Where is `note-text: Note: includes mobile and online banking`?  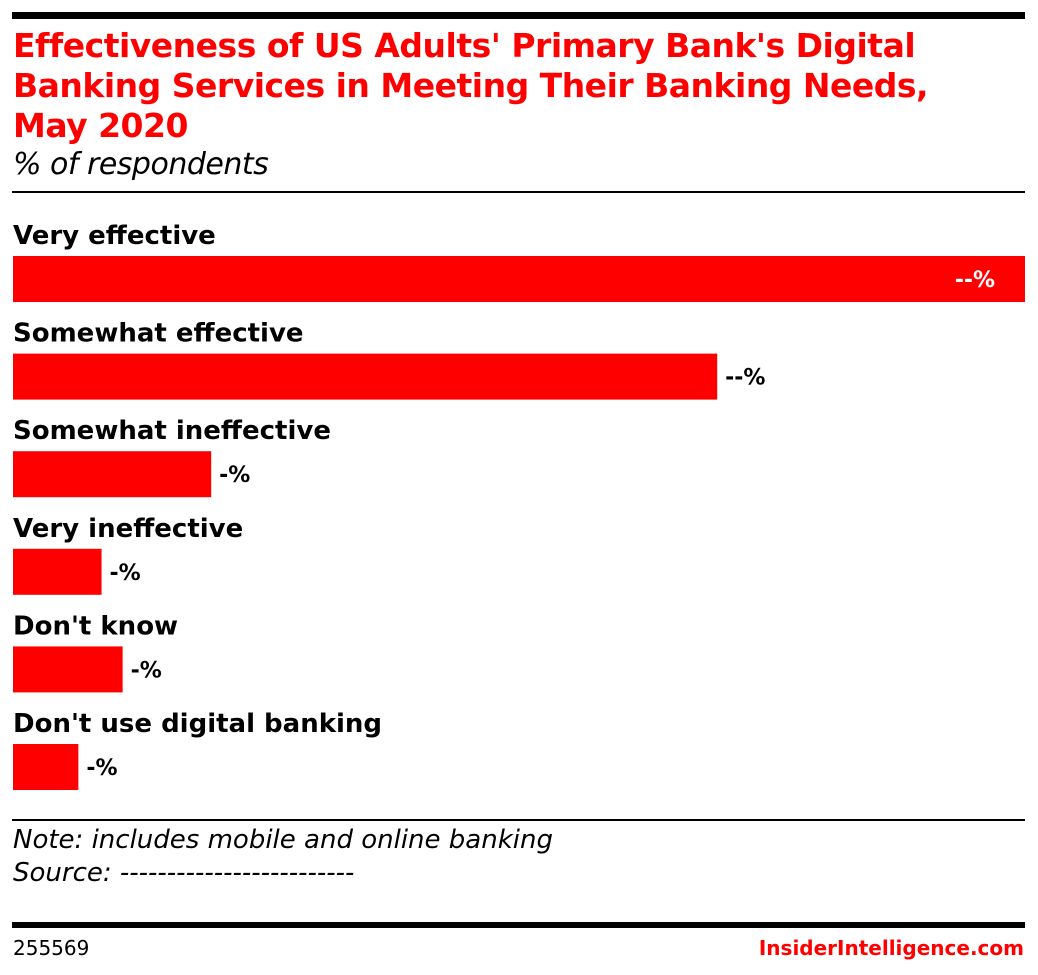
note-text: Note: includes mobile and online banking is located at coordinates (283, 840).